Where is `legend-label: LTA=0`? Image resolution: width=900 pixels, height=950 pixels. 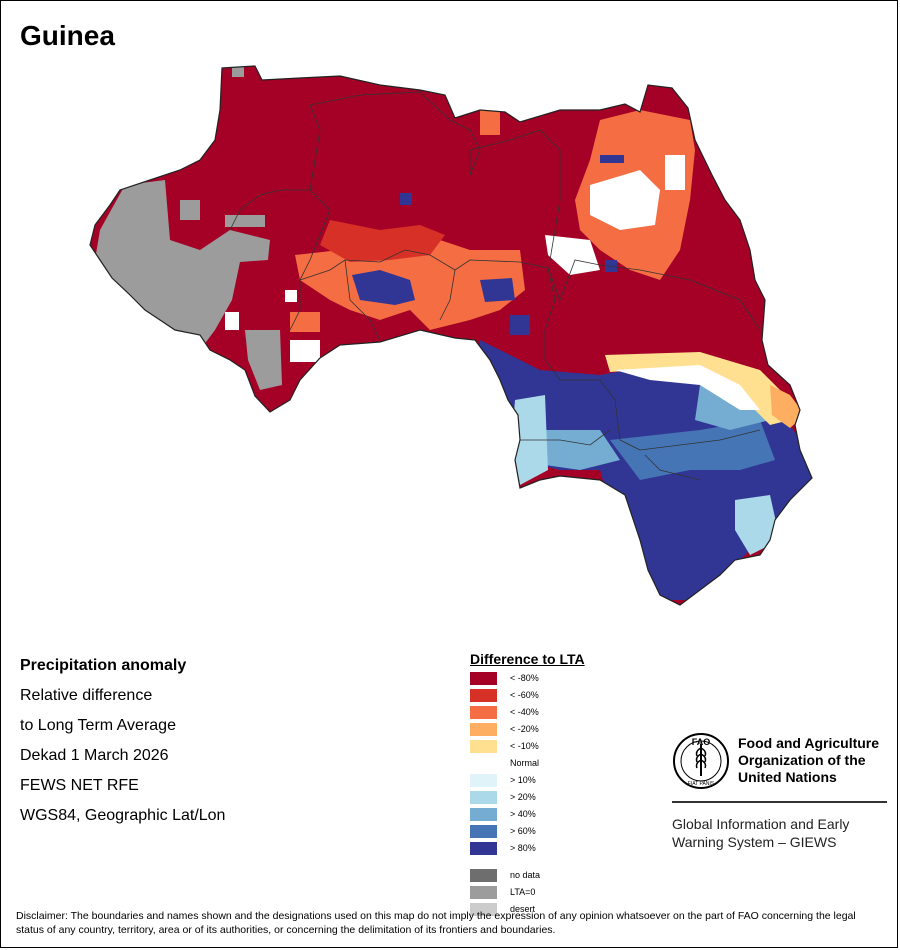 legend-label: LTA=0 is located at coordinates (523, 892).